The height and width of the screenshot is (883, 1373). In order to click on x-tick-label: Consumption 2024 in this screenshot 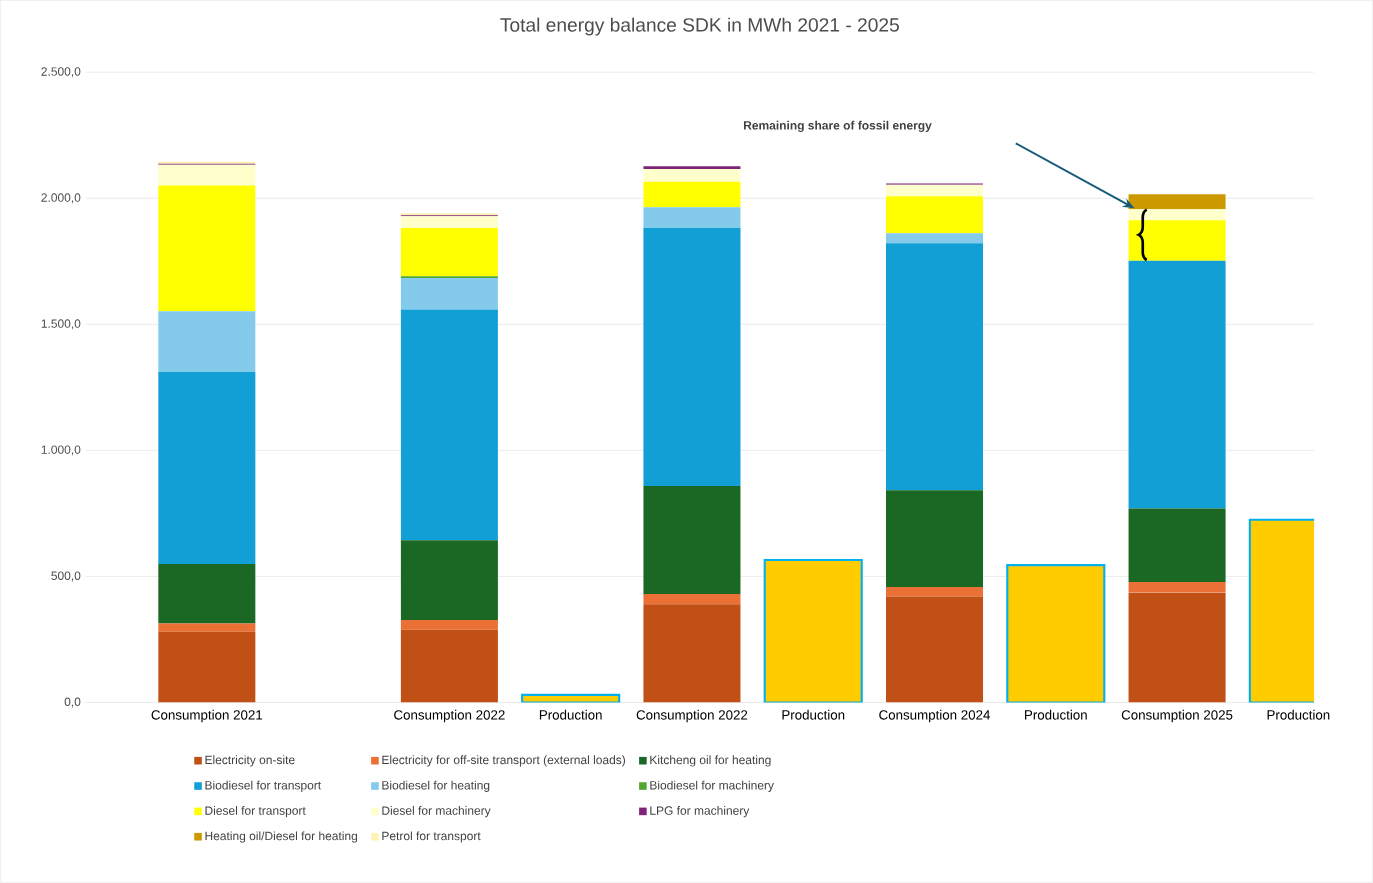, I will do `click(935, 716)`.